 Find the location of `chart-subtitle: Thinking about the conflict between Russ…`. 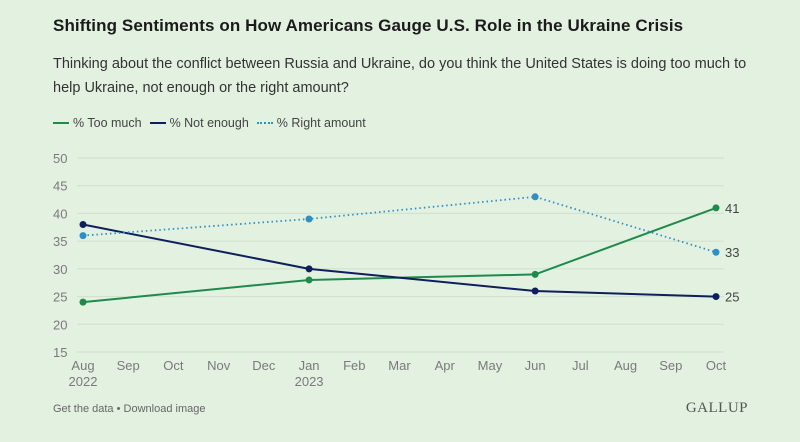

chart-subtitle: Thinking about the conflict between Russ… is located at coordinates (400, 76).